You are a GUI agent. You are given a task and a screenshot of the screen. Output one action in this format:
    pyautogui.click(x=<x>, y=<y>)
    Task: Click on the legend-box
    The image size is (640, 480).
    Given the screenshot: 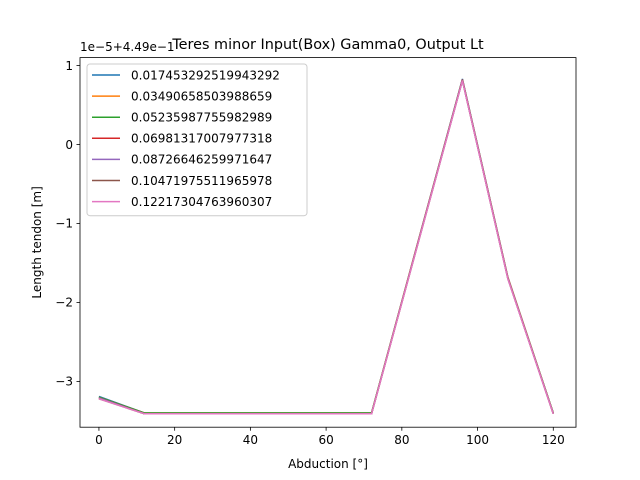 What is the action you would take?
    pyautogui.click(x=197, y=140)
    